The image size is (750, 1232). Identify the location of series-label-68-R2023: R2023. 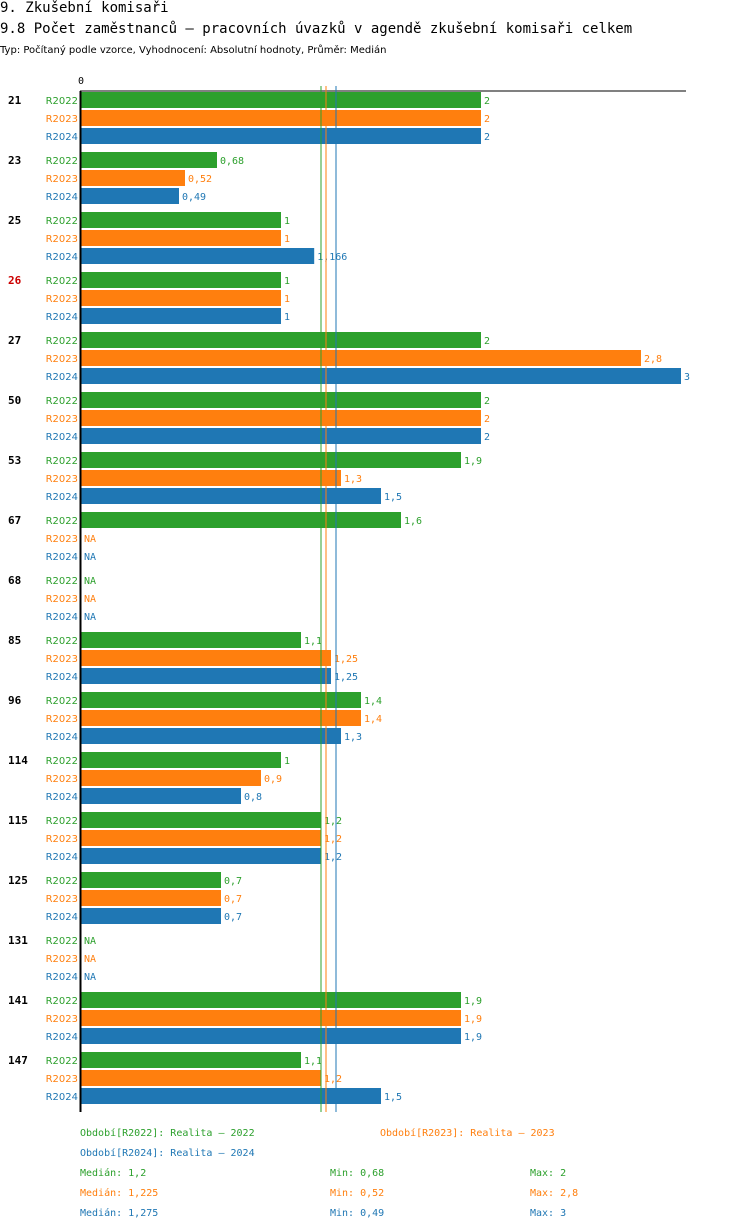
(62, 599).